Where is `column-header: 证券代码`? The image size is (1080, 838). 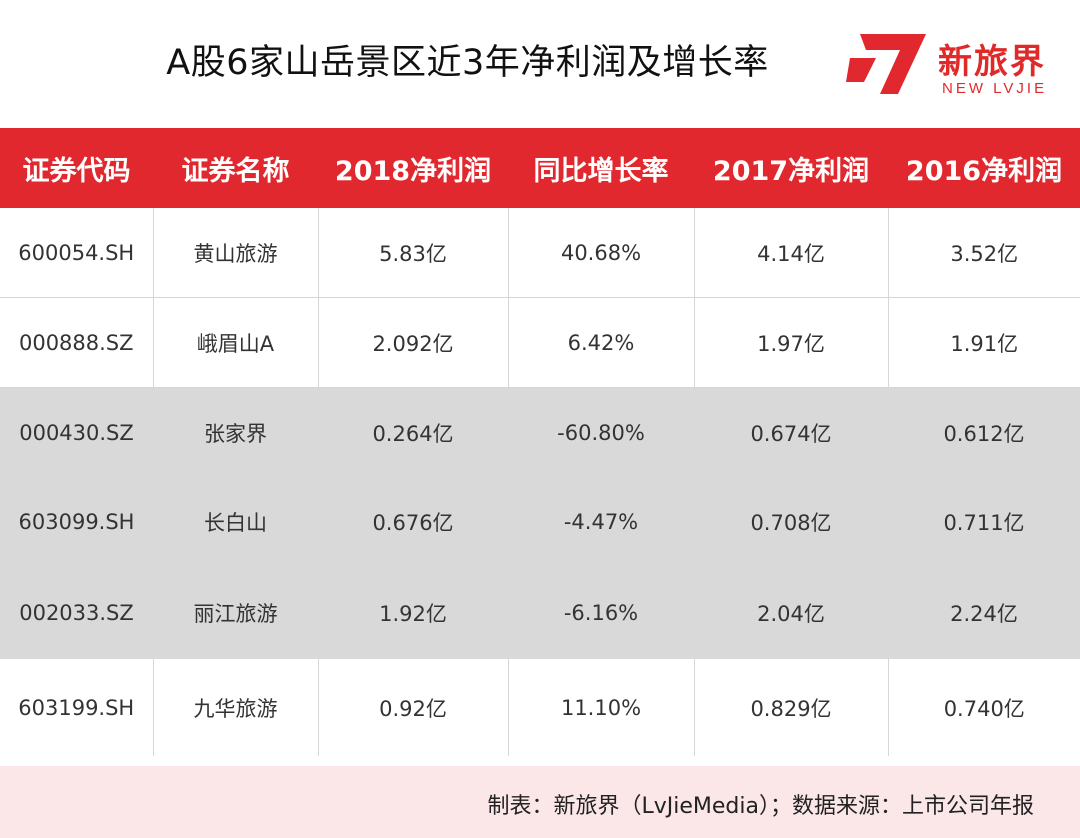
column-header: 证券代码 is located at coordinates (76, 168).